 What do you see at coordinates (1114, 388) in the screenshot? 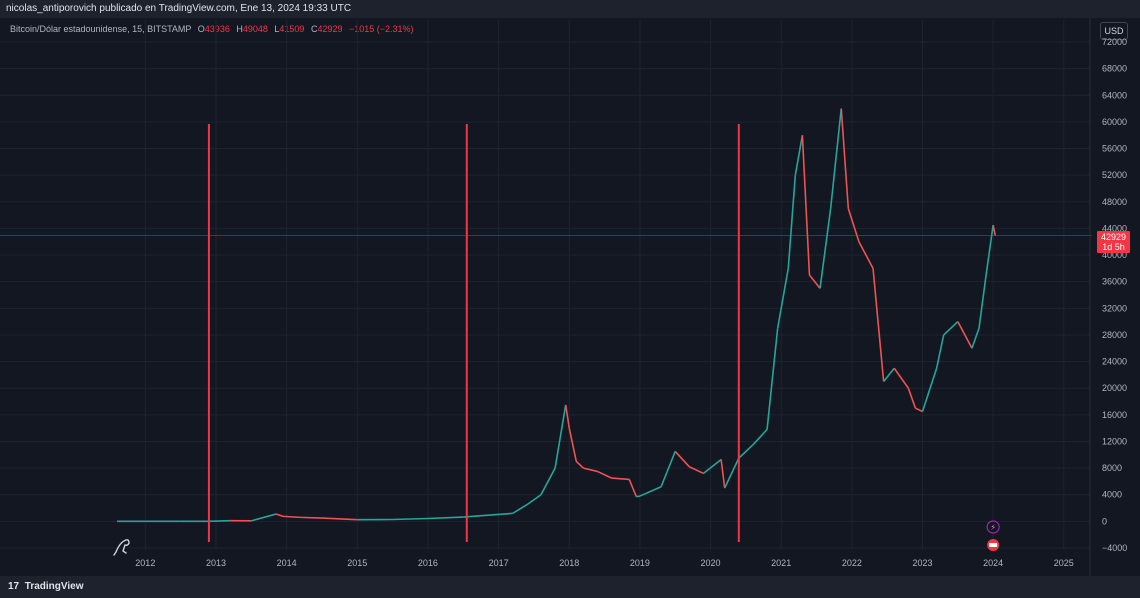
I see `y-tick-label: 20000` at bounding box center [1114, 388].